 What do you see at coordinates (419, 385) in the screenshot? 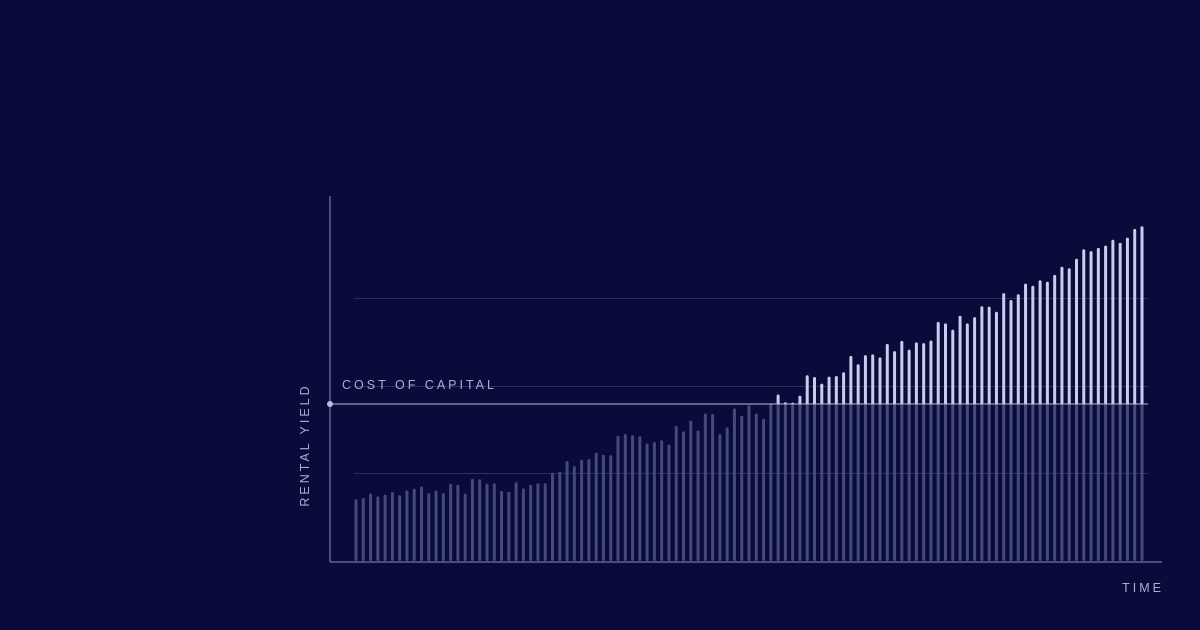
I see `cost-of-capital-label: COST OF CAPITAL` at bounding box center [419, 385].